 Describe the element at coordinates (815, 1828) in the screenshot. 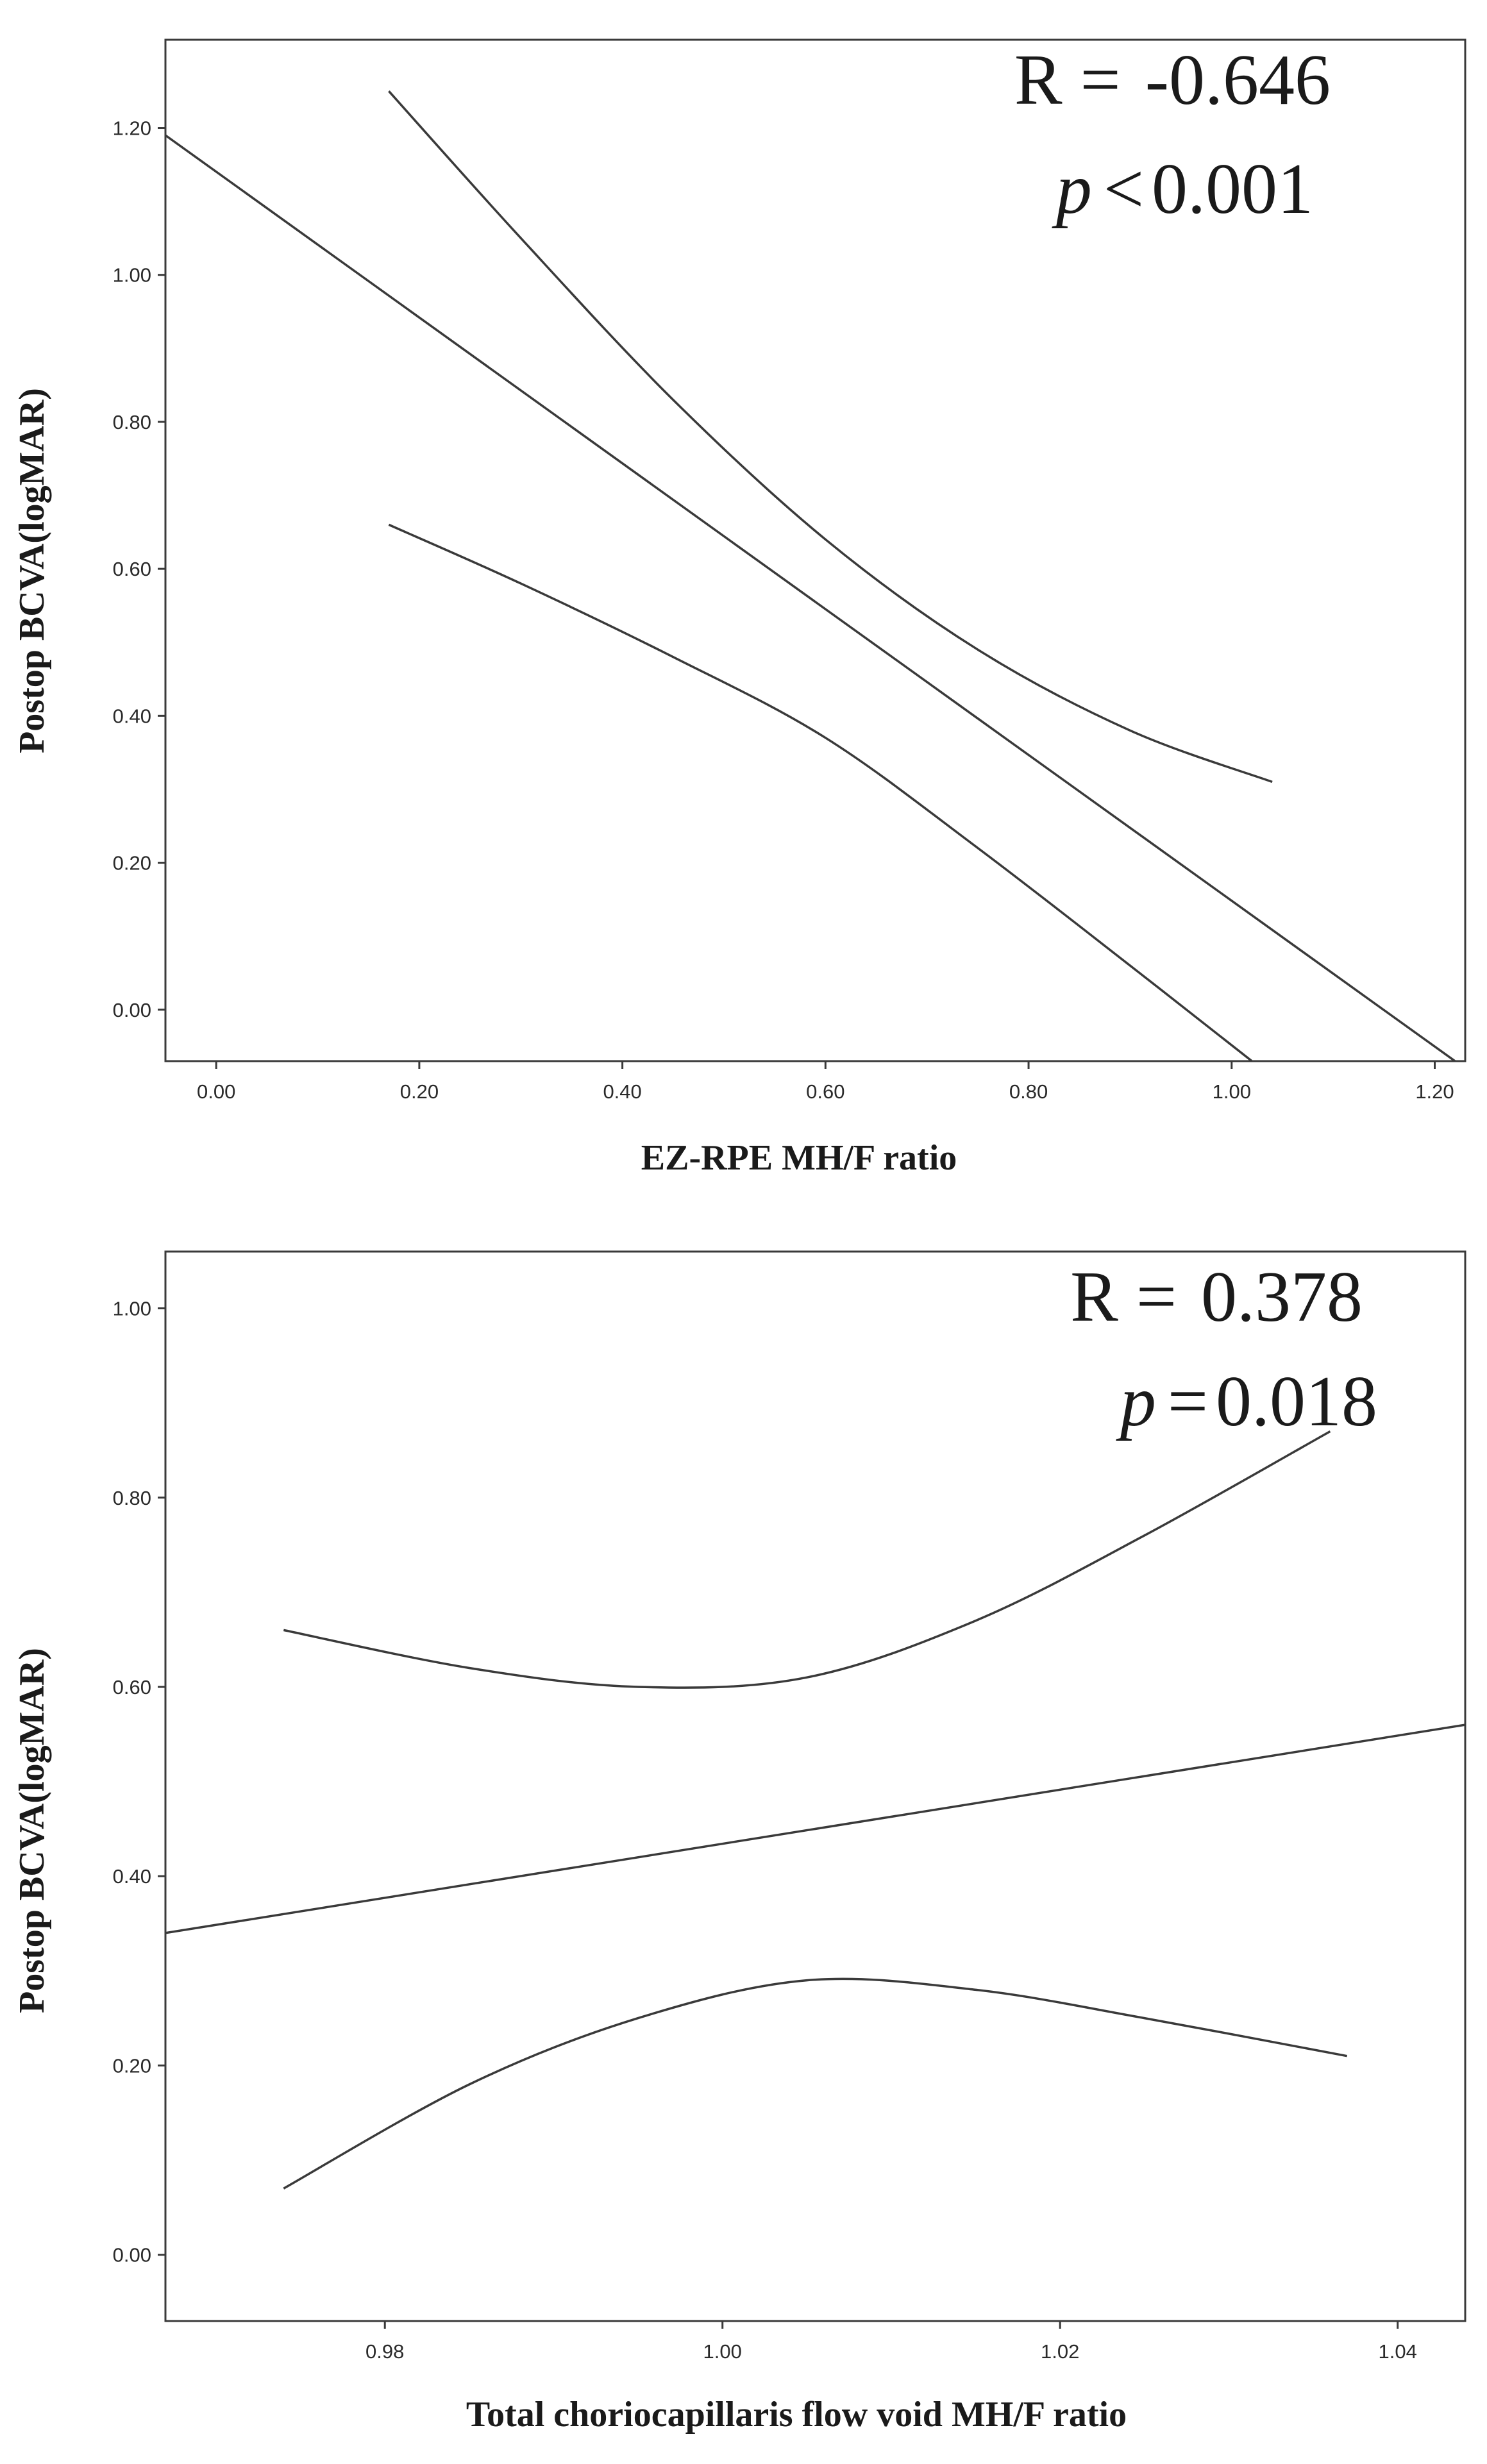

I see `bottom-fit-line` at that location.